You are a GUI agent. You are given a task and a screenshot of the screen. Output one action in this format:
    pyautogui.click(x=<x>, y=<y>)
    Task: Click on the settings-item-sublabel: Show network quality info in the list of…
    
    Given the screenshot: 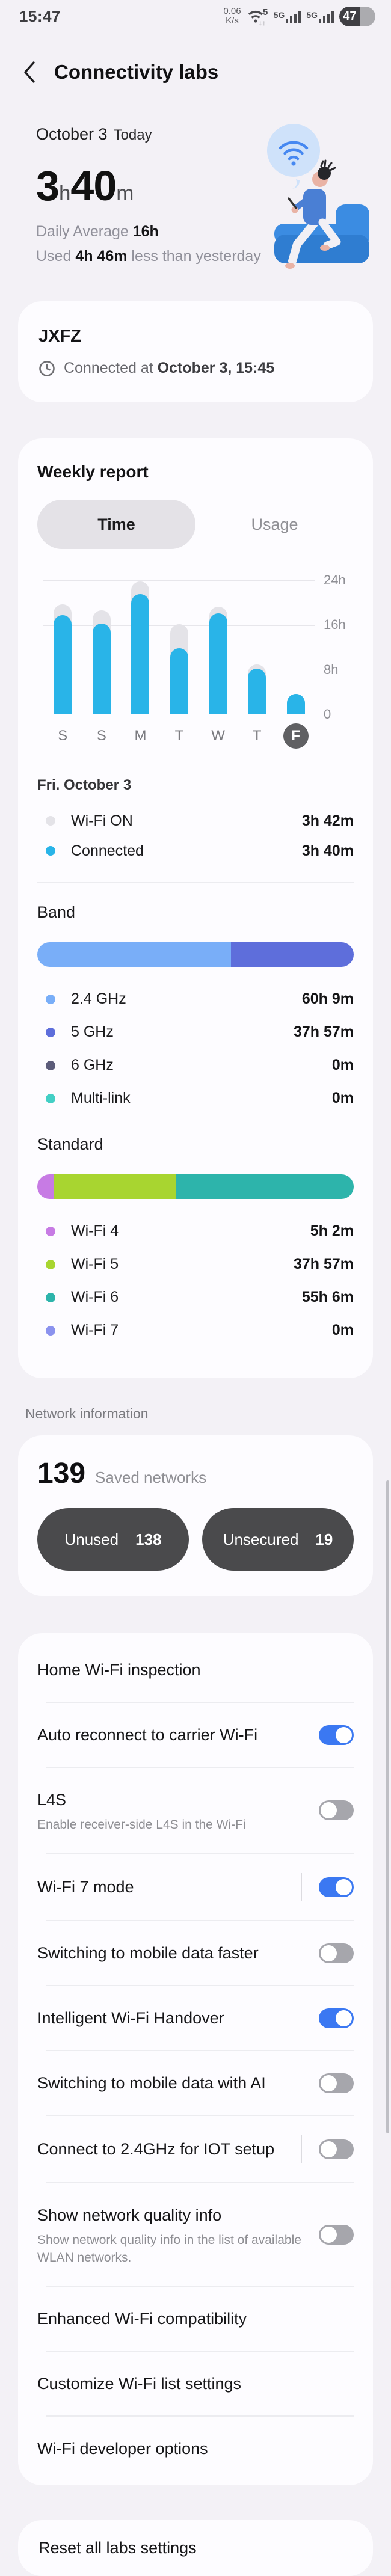 What is the action you would take?
    pyautogui.click(x=169, y=2249)
    